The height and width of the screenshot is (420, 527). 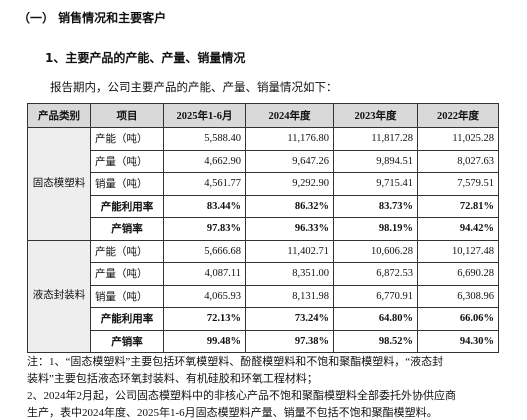 I want to click on row: 销量（吨） 4,561.77 9,292.90 9,715.41 7,579.51, so click(x=263, y=184).